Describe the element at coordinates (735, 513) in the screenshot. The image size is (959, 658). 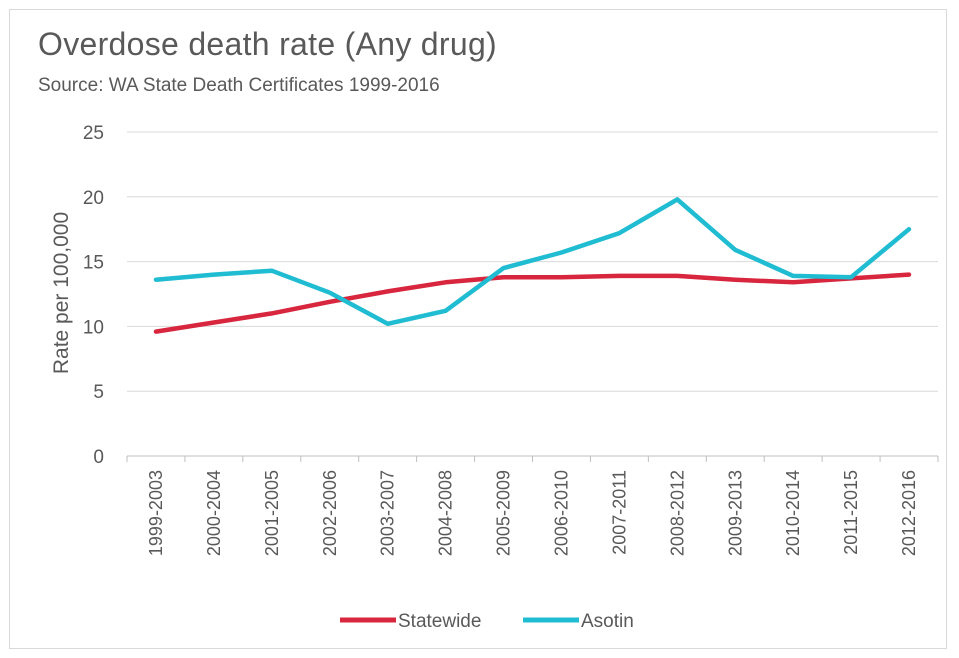
I see `x-tick-label: 2009-2013` at that location.